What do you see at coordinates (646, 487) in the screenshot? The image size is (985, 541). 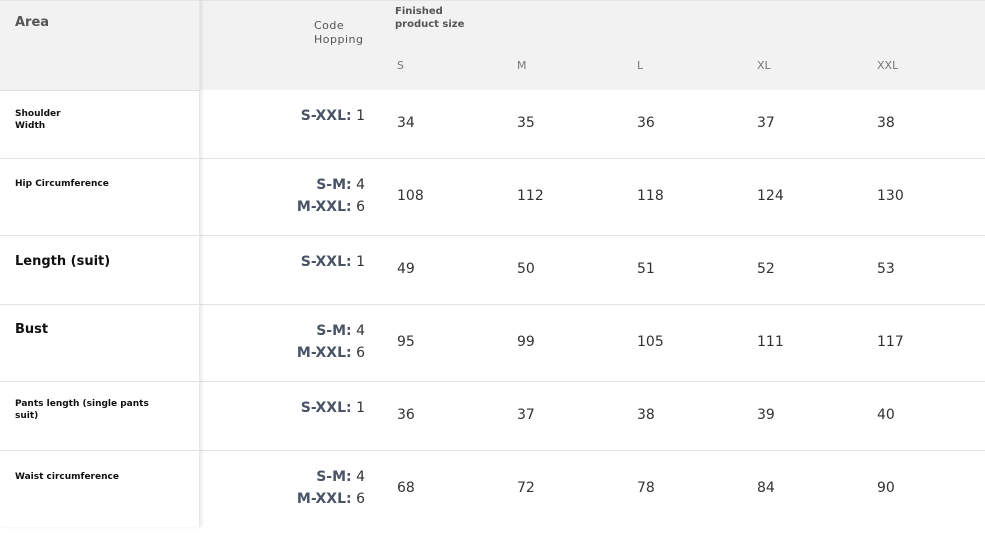 I see `size-value-cell: 78` at bounding box center [646, 487].